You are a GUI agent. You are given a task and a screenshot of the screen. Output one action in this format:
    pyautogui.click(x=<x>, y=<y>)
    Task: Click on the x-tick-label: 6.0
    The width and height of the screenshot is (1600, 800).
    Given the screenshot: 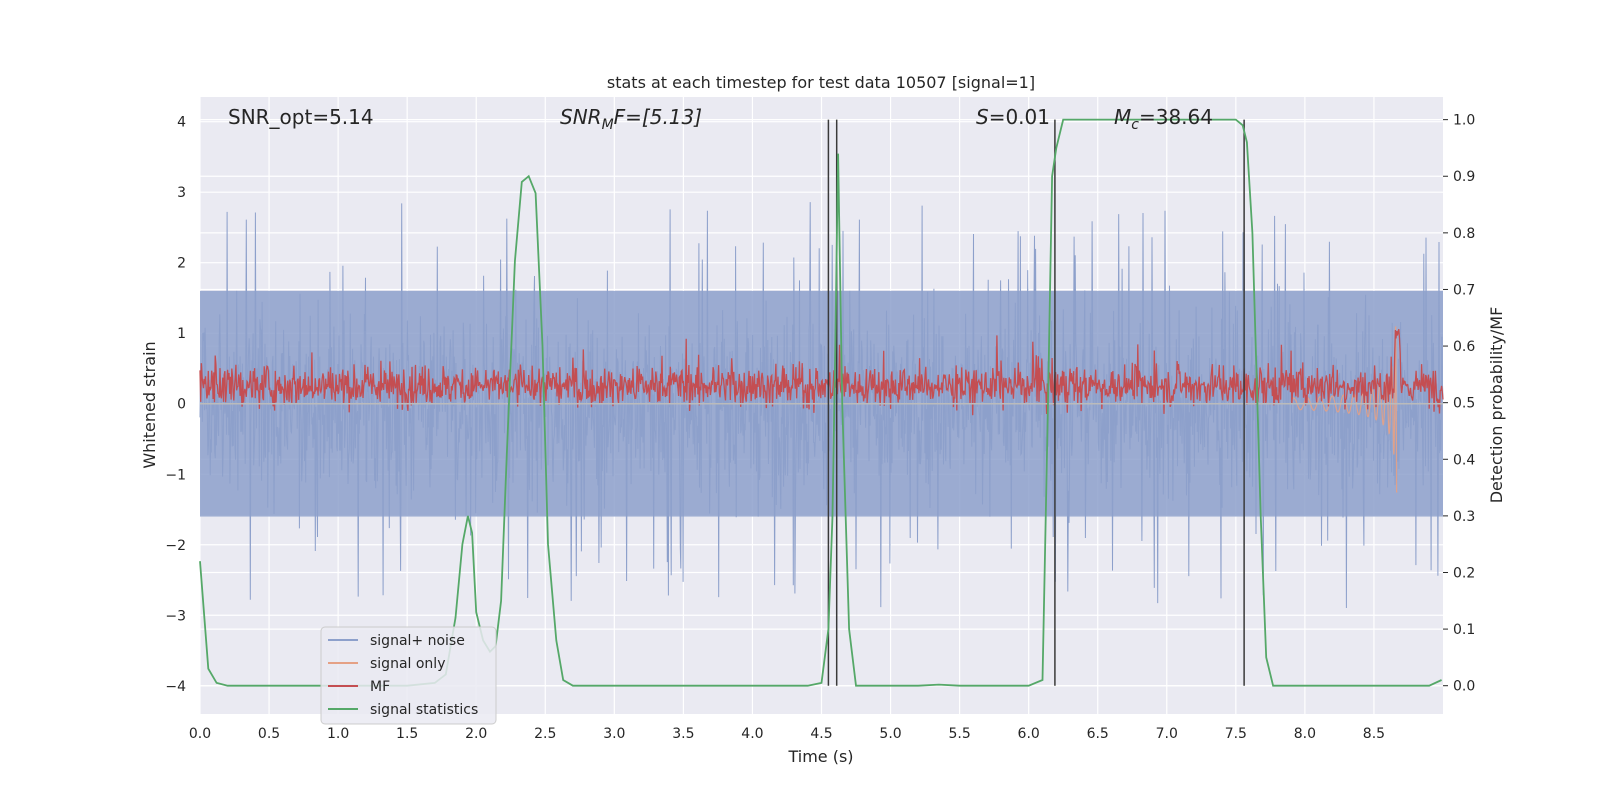 What is the action you would take?
    pyautogui.click(x=1029, y=734)
    